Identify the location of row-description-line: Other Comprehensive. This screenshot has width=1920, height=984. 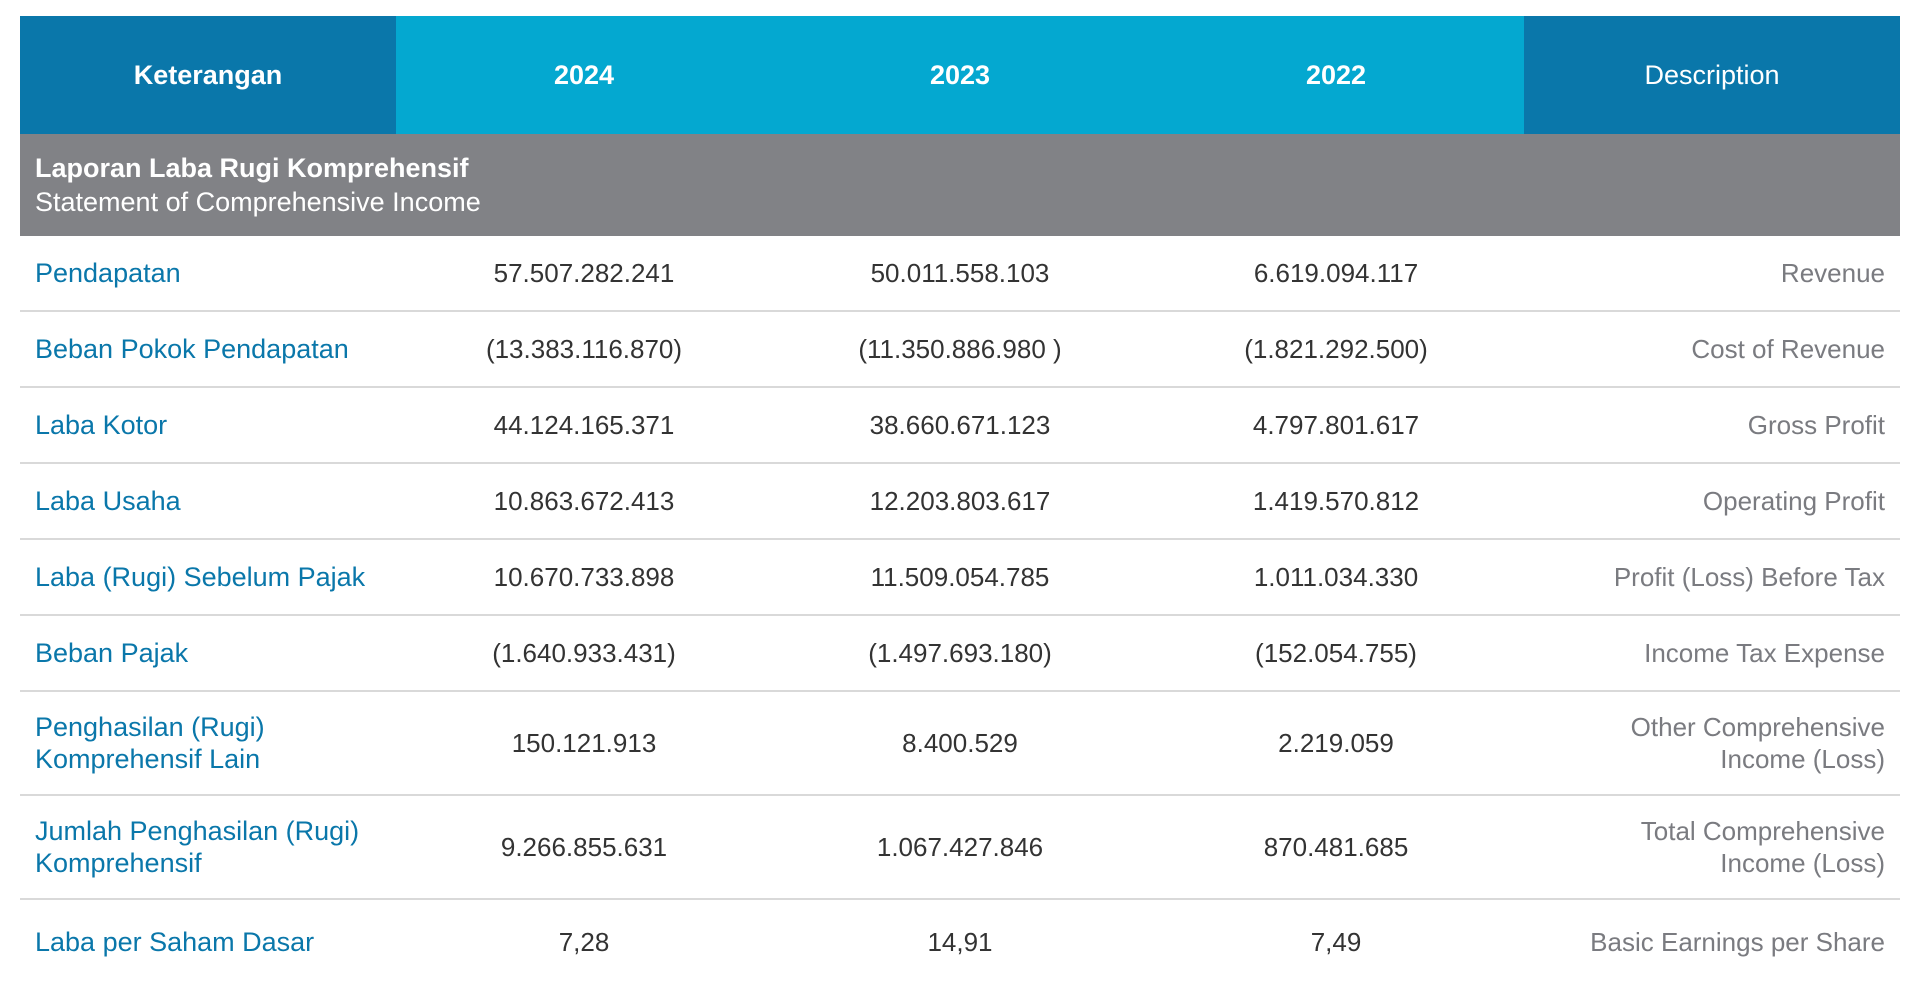
(1757, 727).